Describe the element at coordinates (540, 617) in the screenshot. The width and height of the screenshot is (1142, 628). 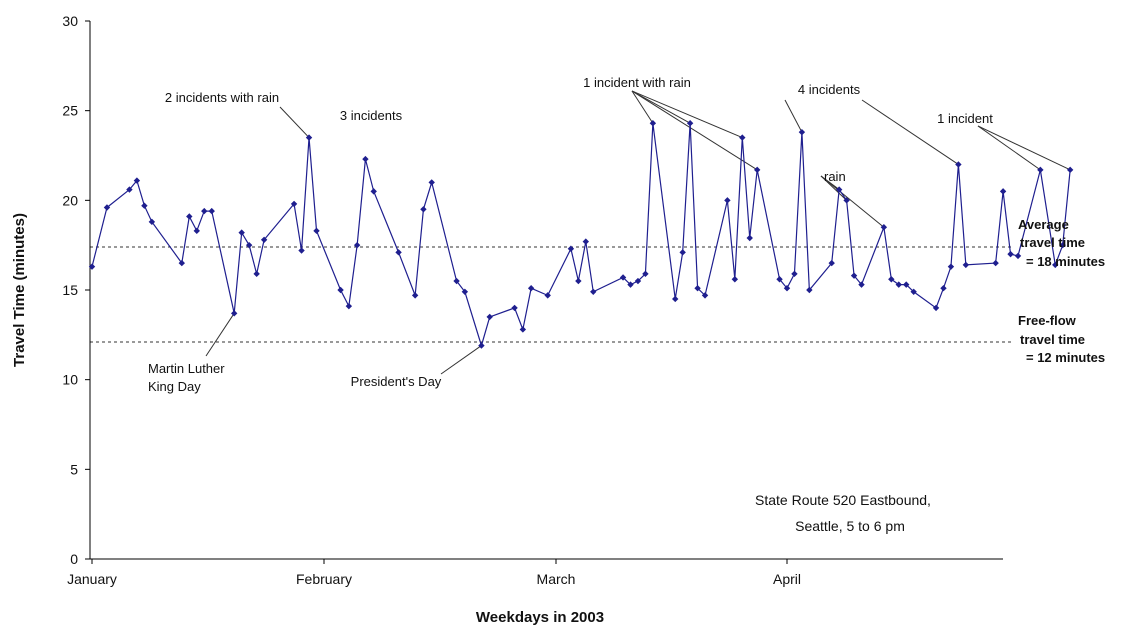
I see `x-axis-title: Weekdays in 2003` at that location.